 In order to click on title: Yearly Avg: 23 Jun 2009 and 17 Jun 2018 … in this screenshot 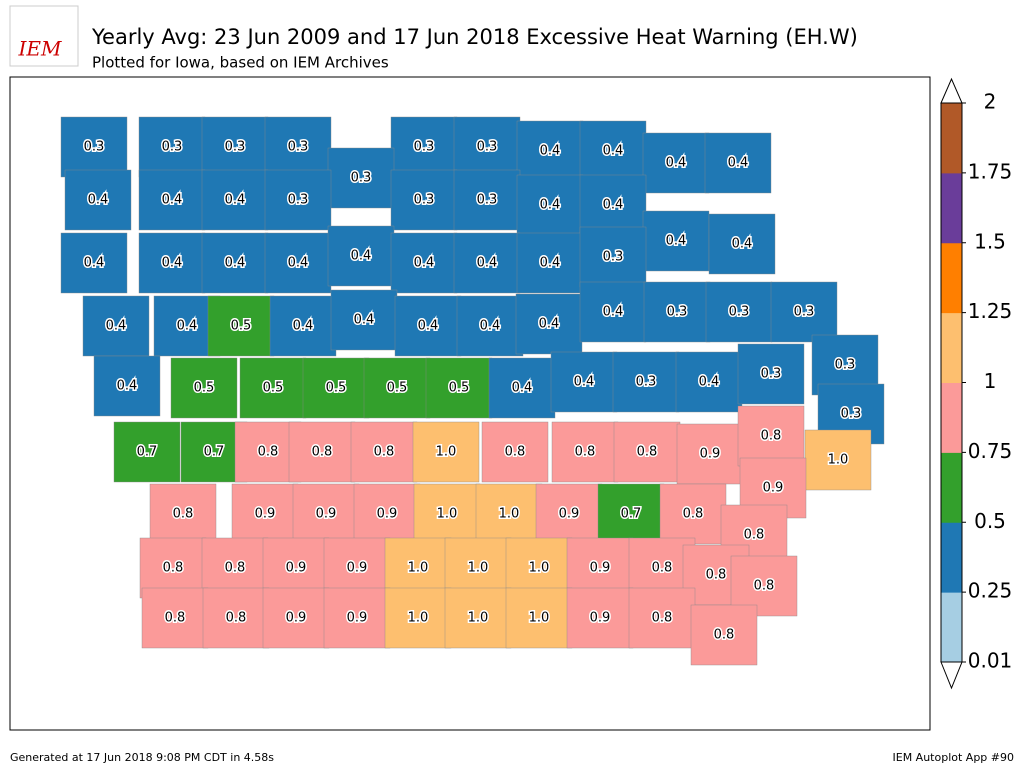, I will do `click(474, 37)`.